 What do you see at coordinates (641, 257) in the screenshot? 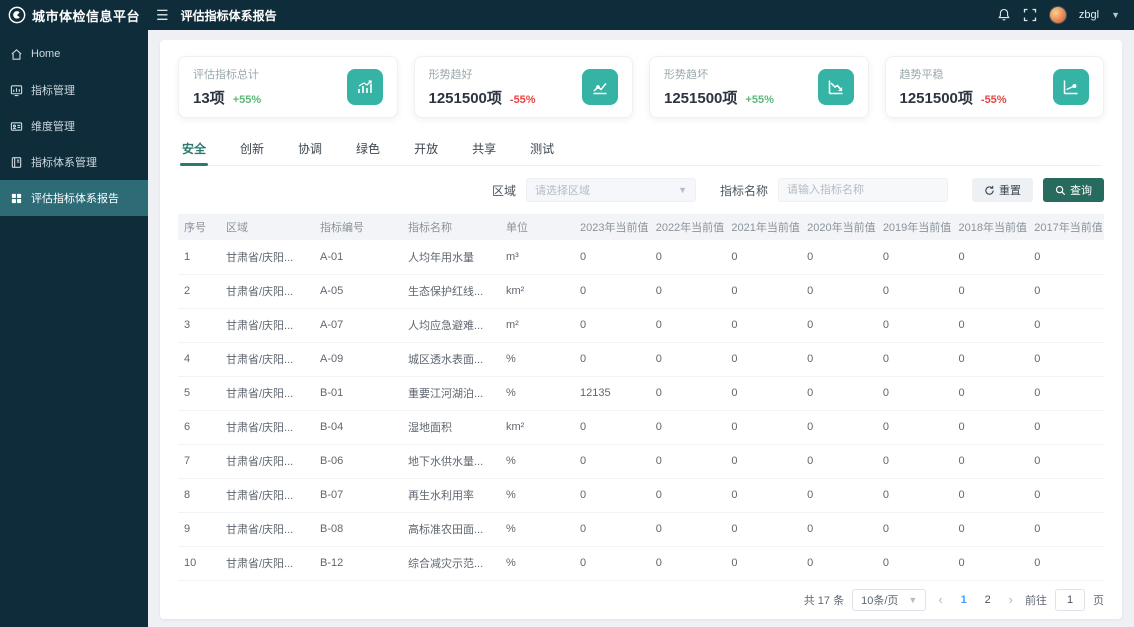
I see `table-row: 1 甘肃省/庆阳... A-01 人均年用水量 m³ 0 0 0 0 0 0 0` at bounding box center [641, 257].